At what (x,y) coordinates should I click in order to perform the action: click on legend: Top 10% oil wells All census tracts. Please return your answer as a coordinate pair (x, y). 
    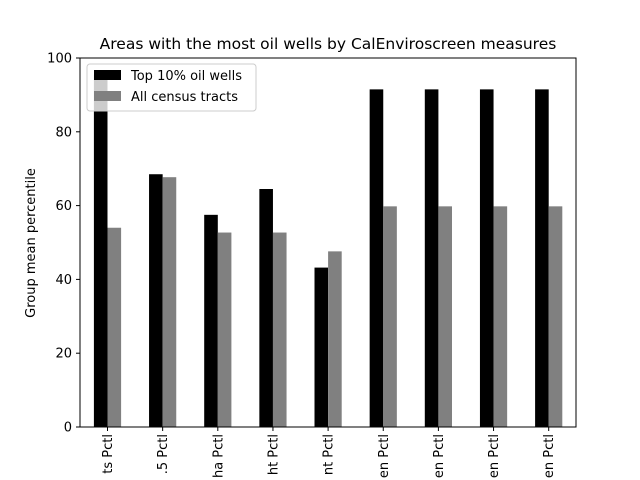
    Looking at the image, I should click on (171, 87).